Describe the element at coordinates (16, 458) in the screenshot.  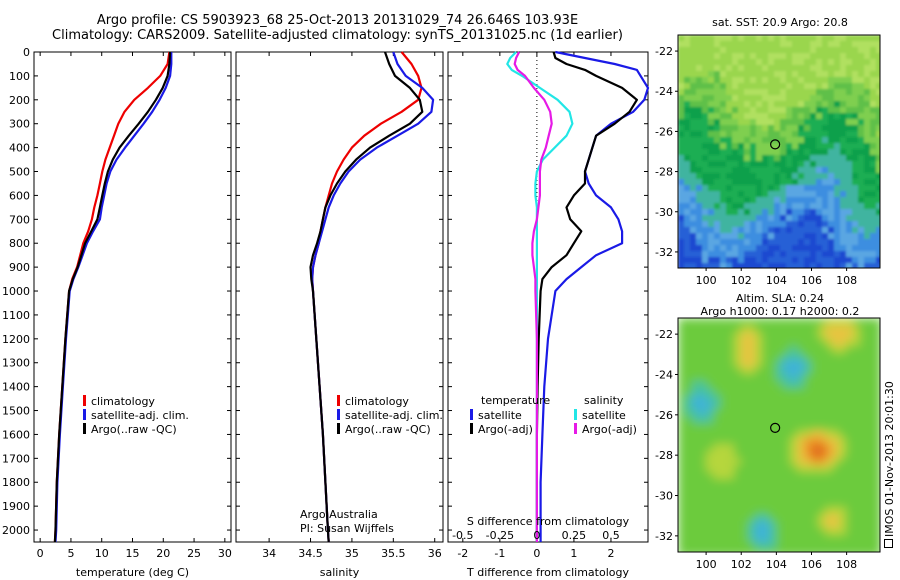
I see `y-tick-label: 1700` at that location.